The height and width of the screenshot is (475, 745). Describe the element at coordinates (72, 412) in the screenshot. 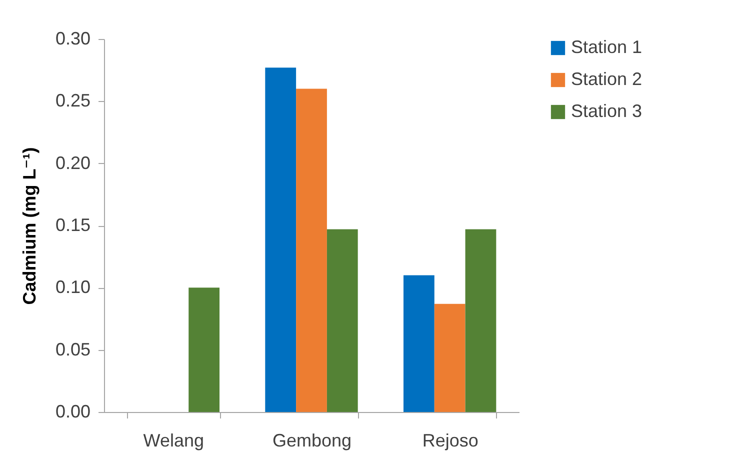

I see `y-tick-label: 0.00` at that location.